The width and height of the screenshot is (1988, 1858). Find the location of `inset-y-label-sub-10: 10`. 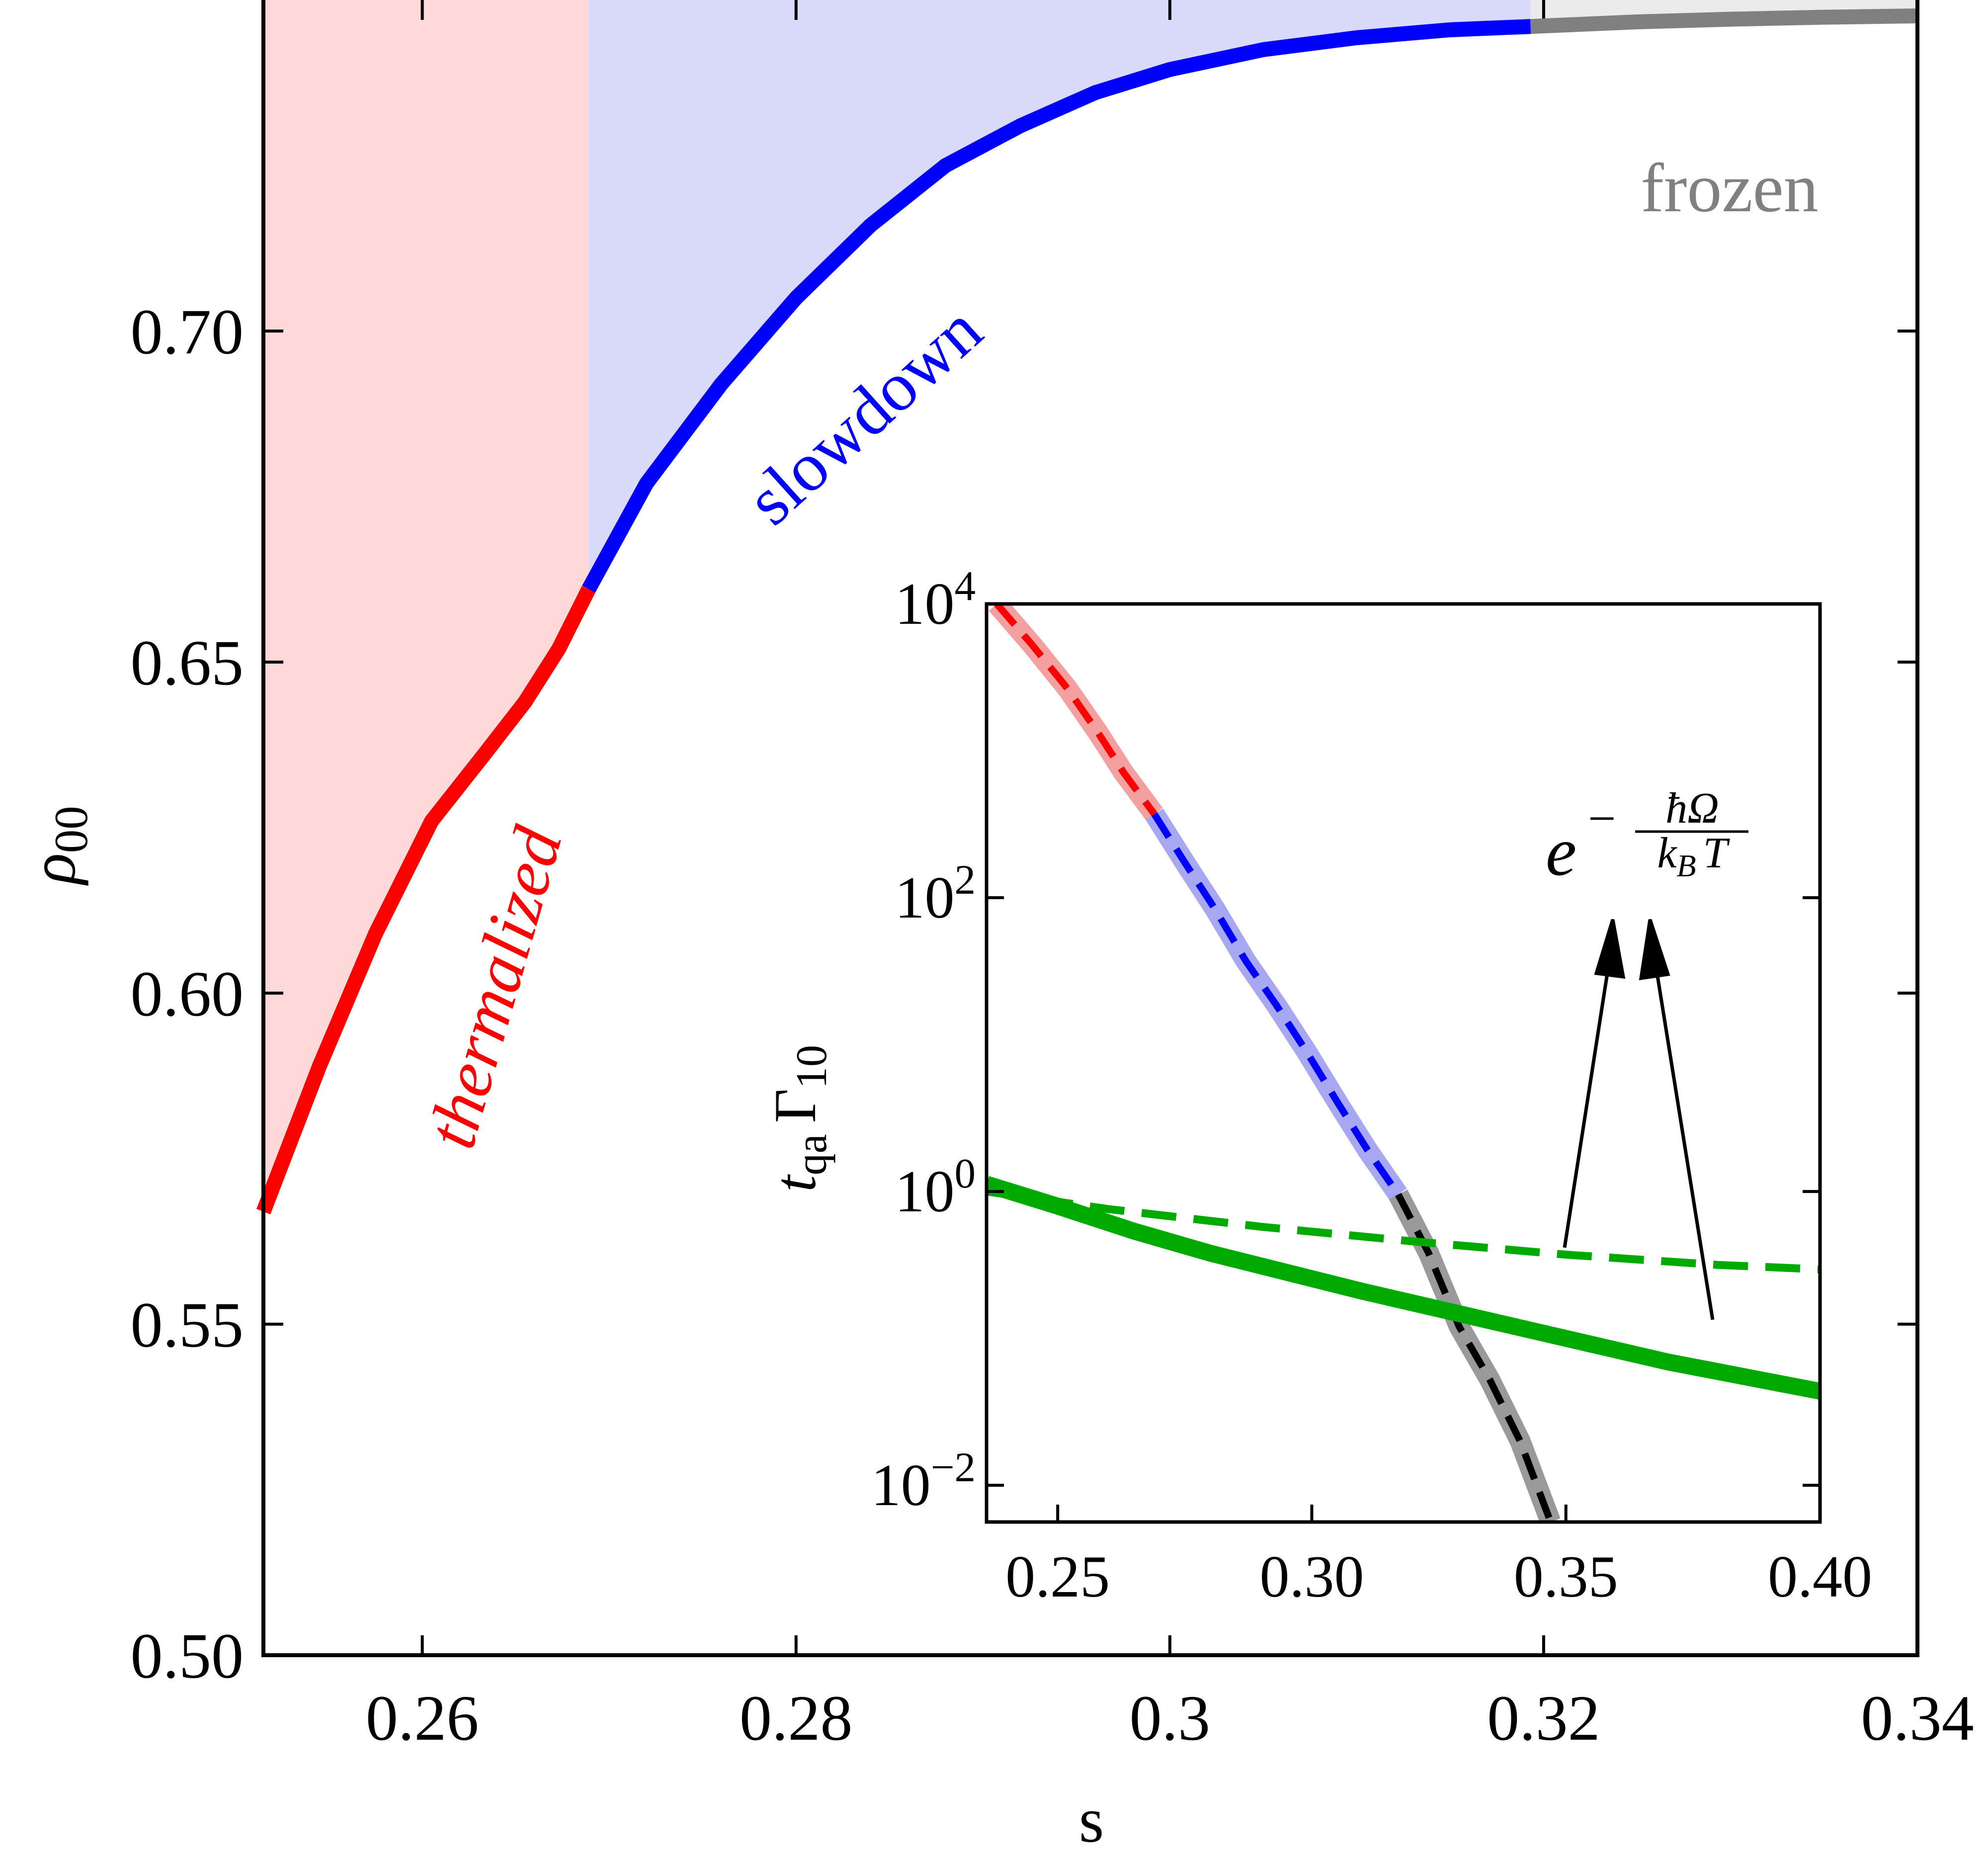

inset-y-label-sub-10: 10 is located at coordinates (812, 1067).